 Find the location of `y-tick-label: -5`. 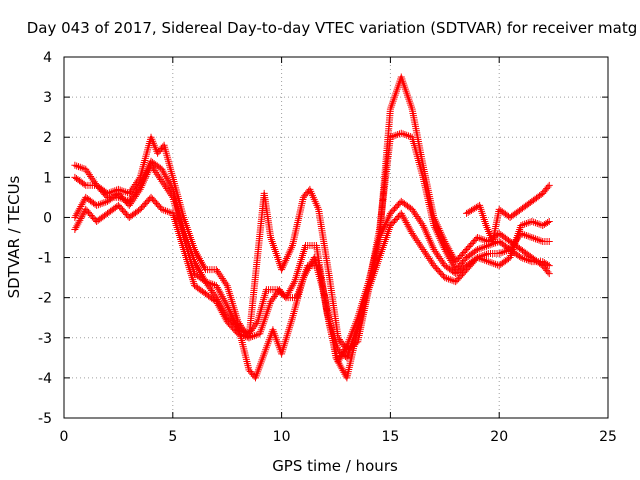

y-tick-label: -5 is located at coordinates (45, 419).